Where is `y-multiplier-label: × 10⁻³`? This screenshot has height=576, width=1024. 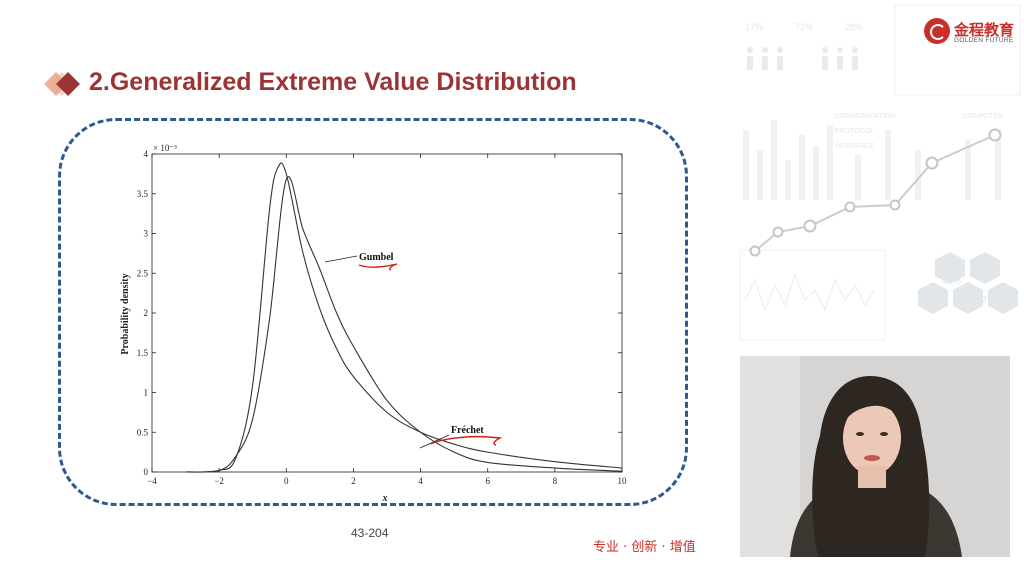 y-multiplier-label: × 10⁻³ is located at coordinates (165, 148).